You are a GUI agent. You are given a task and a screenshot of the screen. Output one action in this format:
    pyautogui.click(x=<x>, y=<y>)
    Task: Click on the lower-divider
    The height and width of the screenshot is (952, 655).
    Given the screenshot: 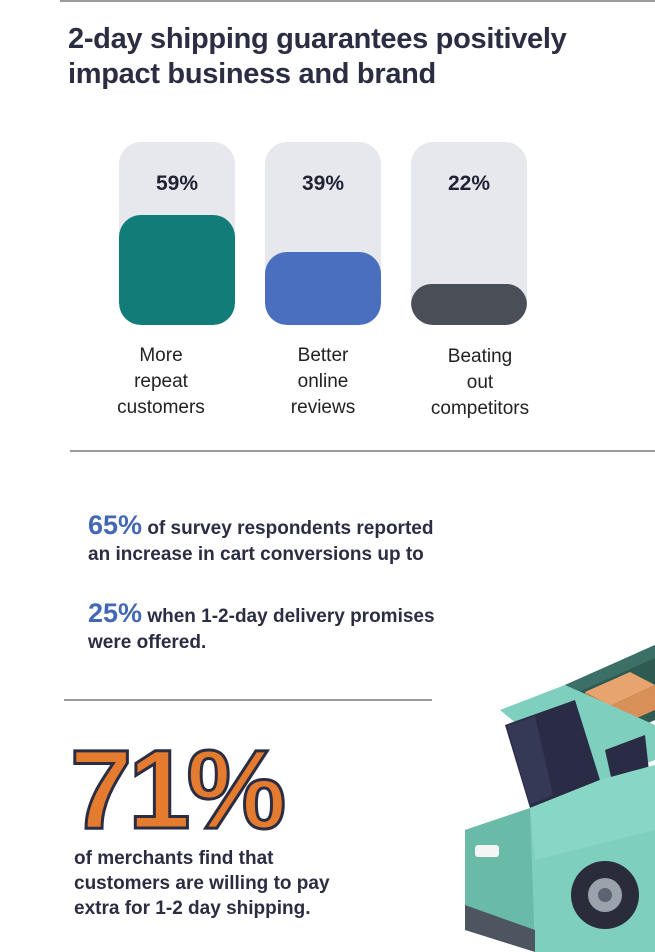 What is the action you would take?
    pyautogui.click(x=248, y=700)
    